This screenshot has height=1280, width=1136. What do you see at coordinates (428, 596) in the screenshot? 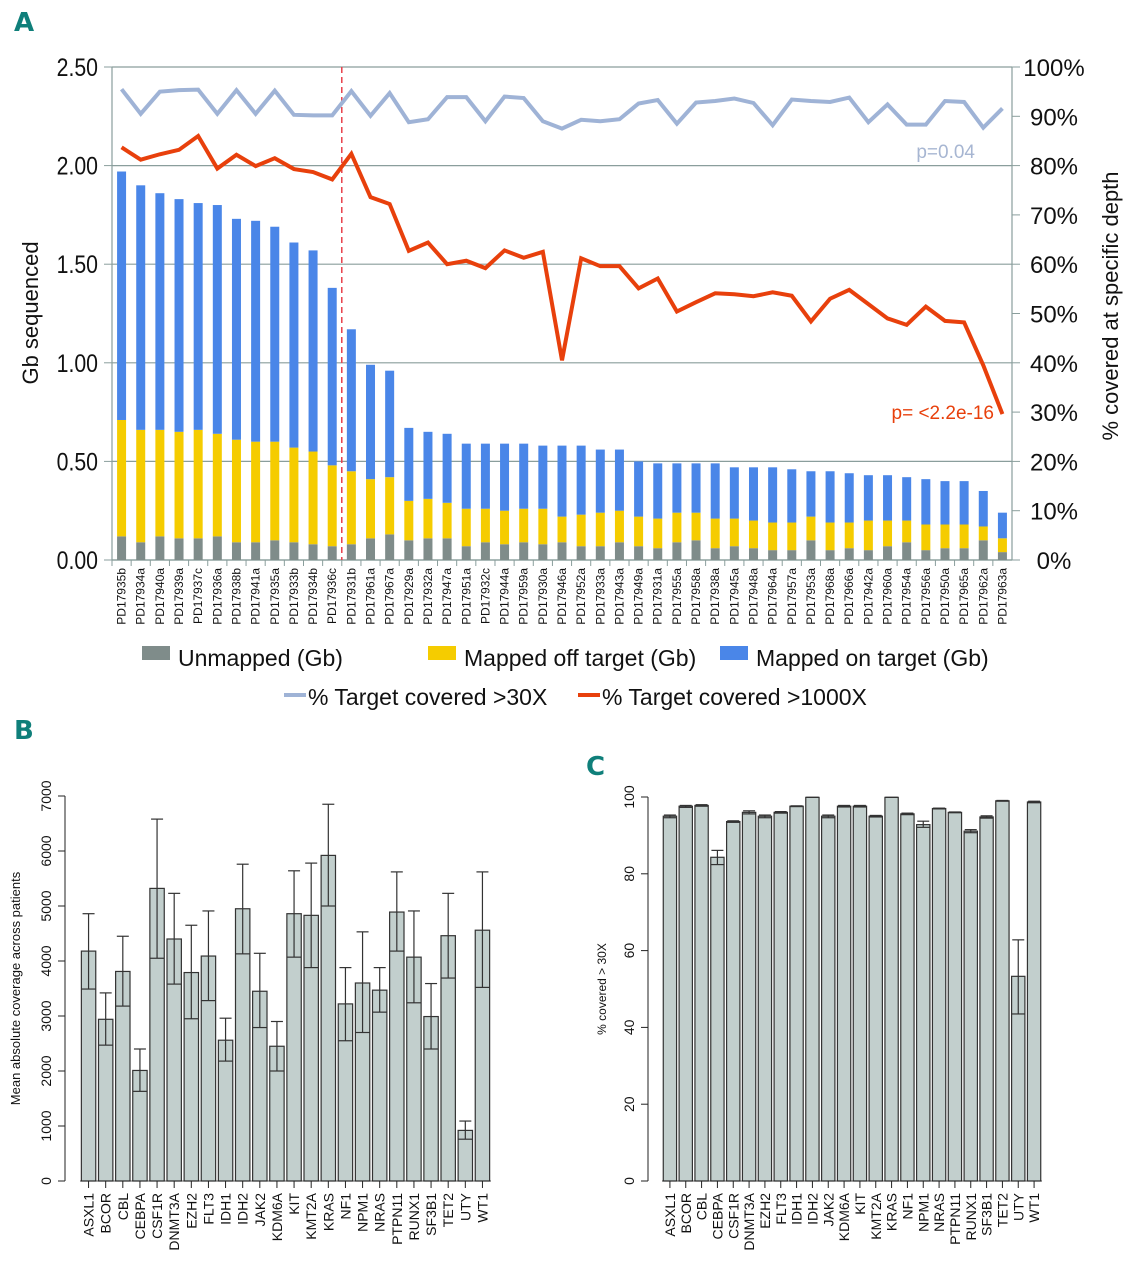
I see `x-tick-label: PD17932a` at bounding box center [428, 596].